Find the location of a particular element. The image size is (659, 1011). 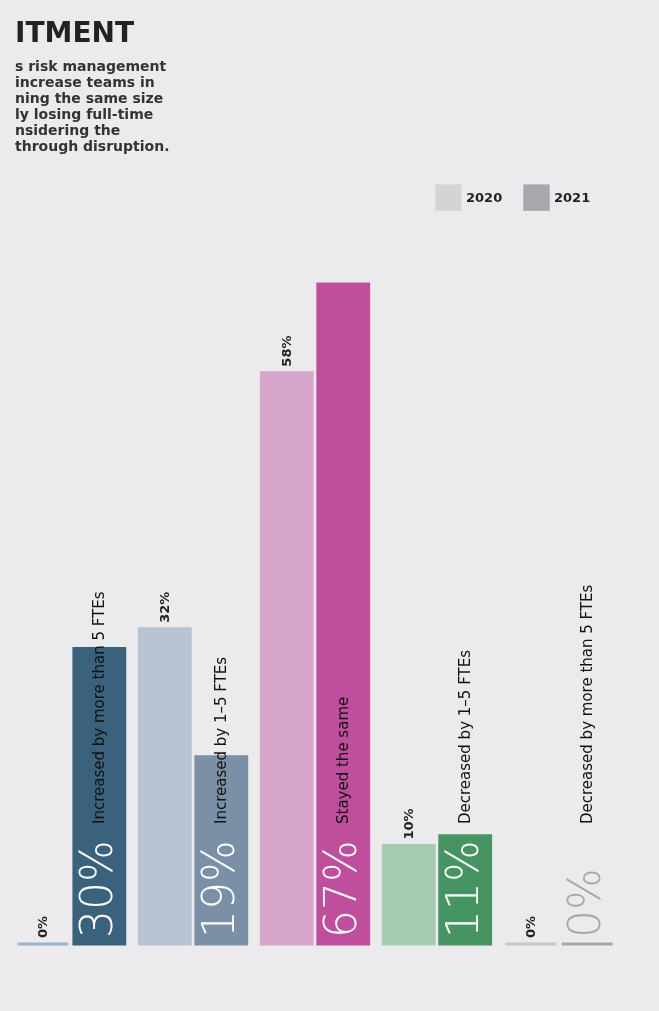

legend-label: 2021 is located at coordinates (572, 197).